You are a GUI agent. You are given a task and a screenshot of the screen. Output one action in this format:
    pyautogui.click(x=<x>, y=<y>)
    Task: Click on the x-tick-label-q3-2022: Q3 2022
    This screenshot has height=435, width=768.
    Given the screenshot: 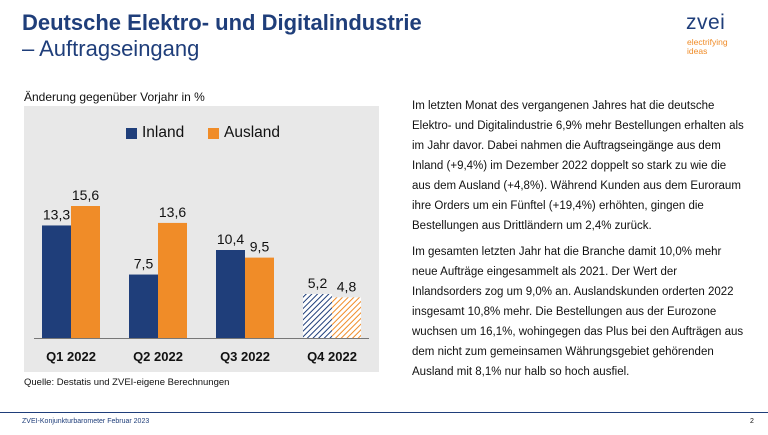 What is the action you would take?
    pyautogui.click(x=245, y=356)
    